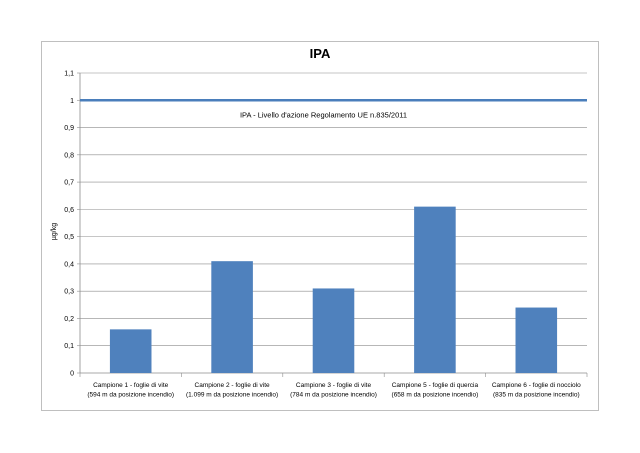 This screenshot has width=640, height=453. I want to click on y-tick-label: 0,4, so click(69, 264).